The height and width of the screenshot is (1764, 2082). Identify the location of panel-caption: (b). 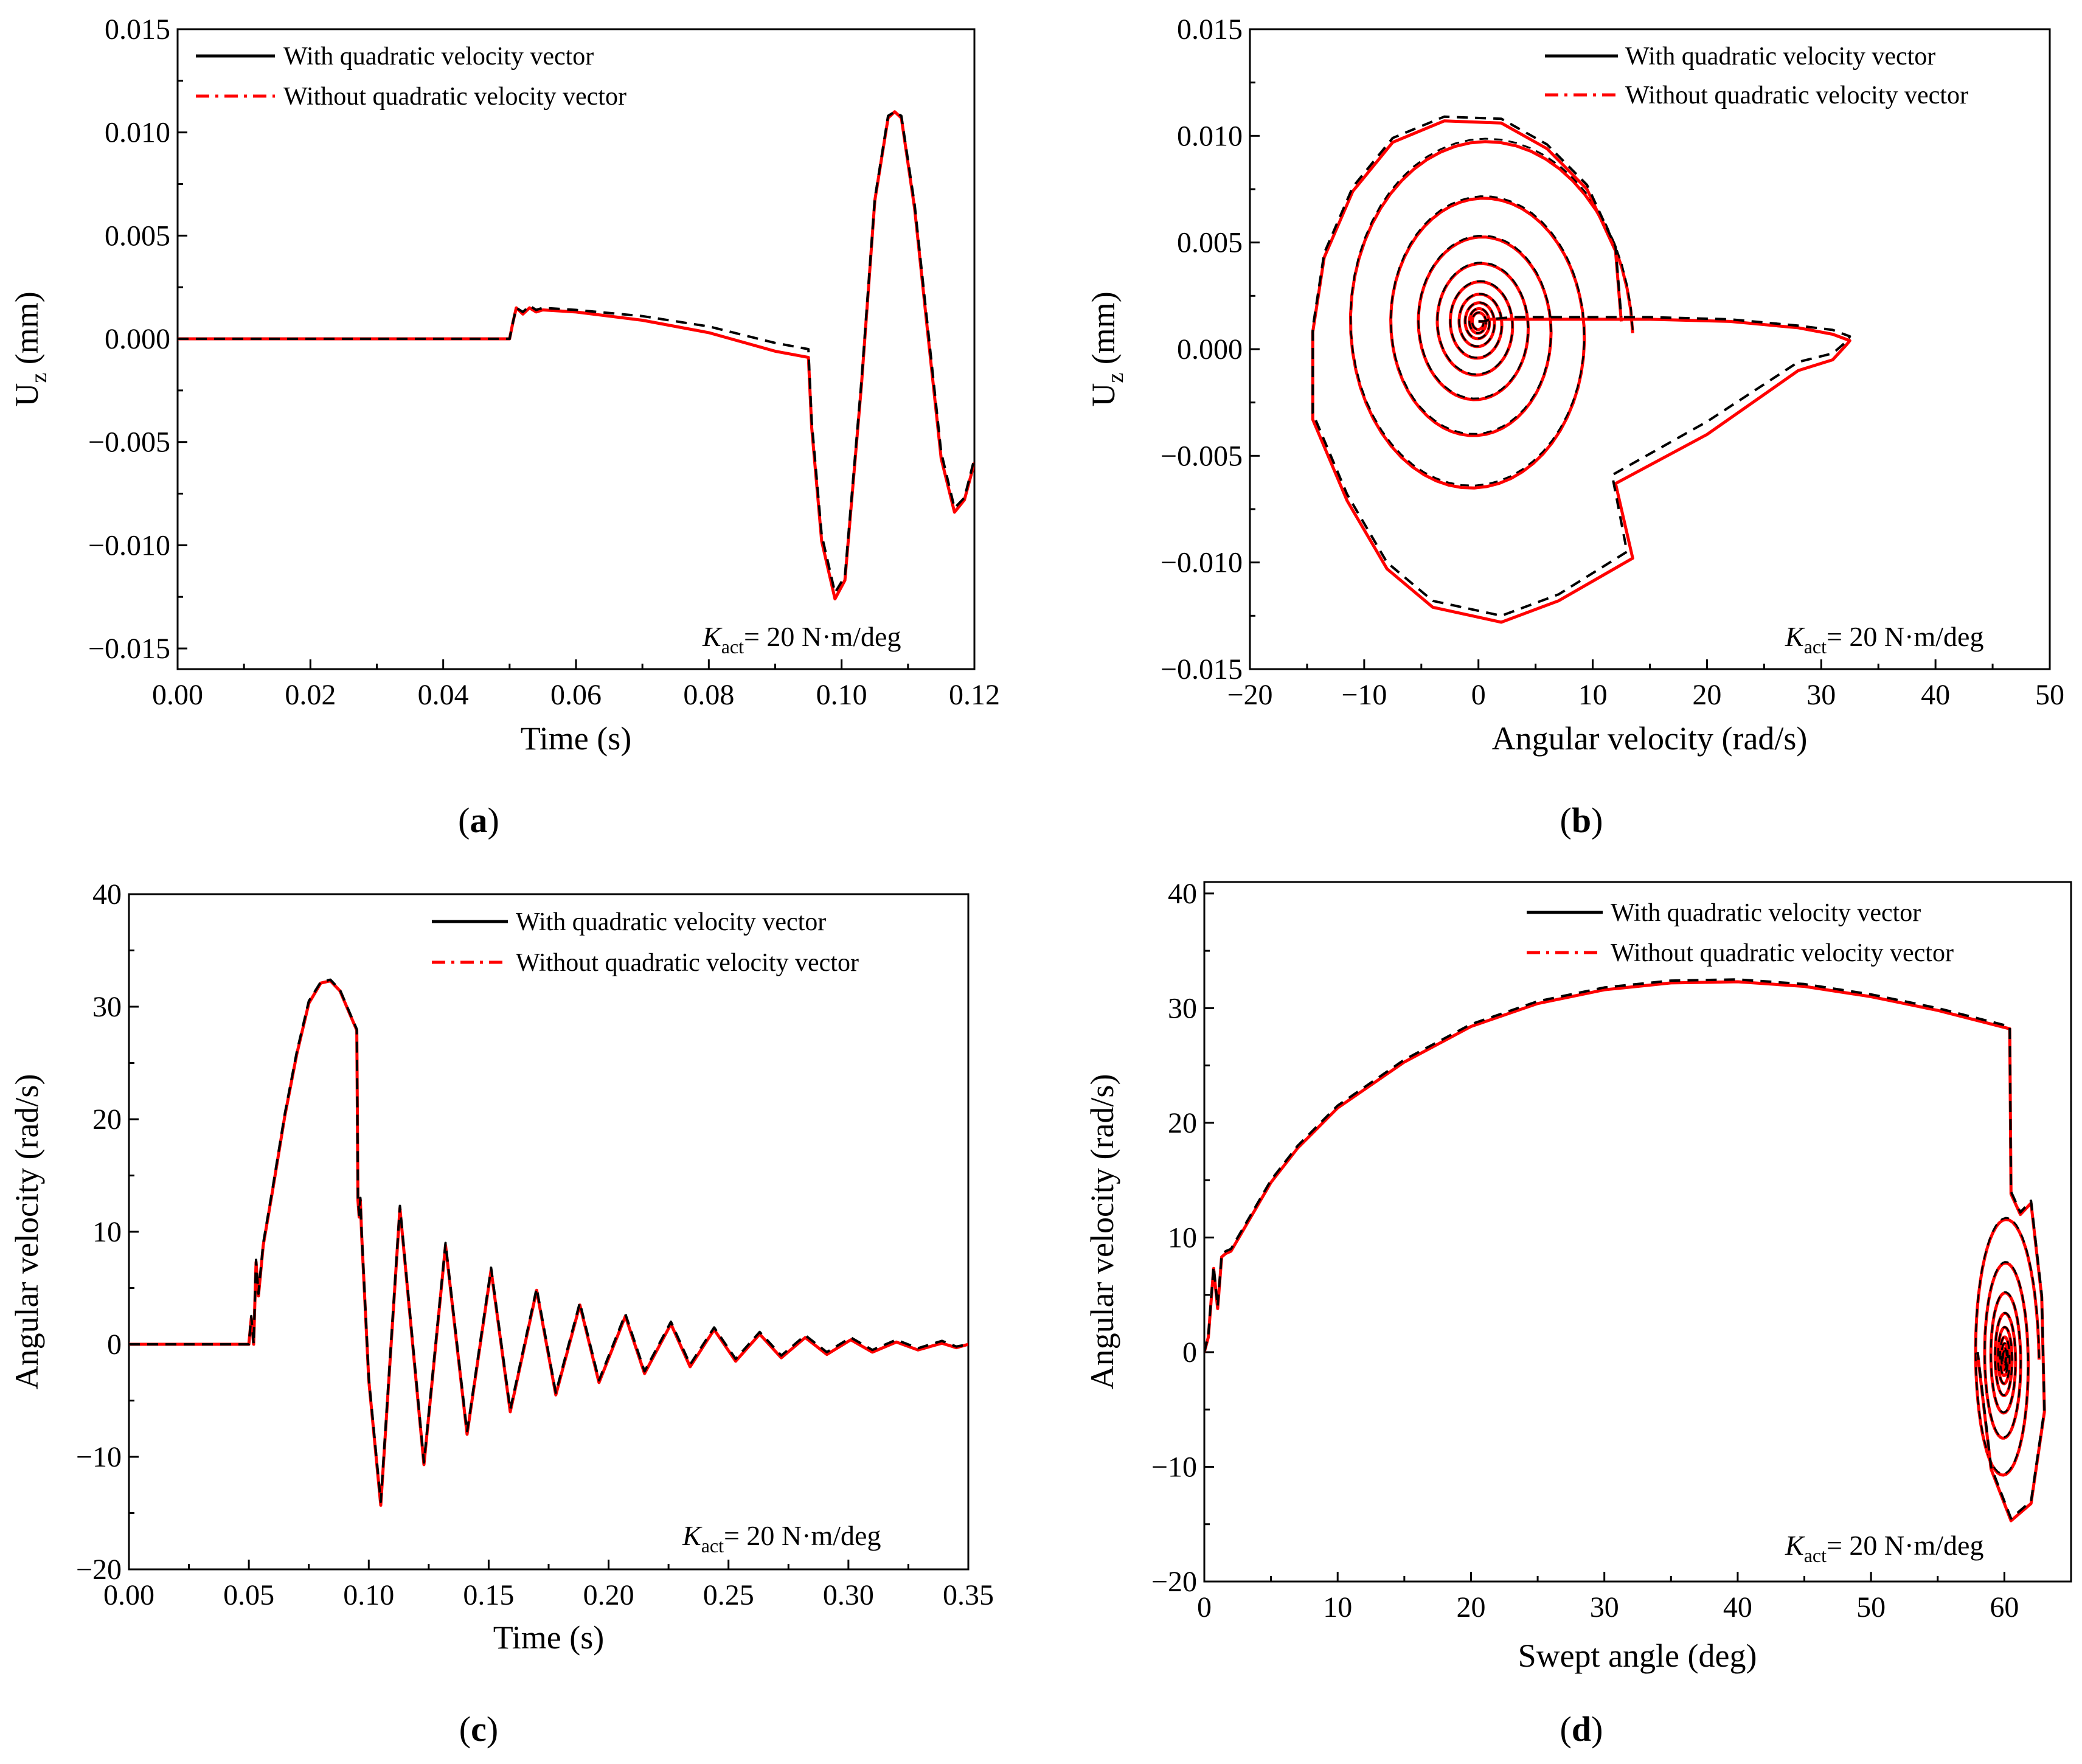
(1581, 820).